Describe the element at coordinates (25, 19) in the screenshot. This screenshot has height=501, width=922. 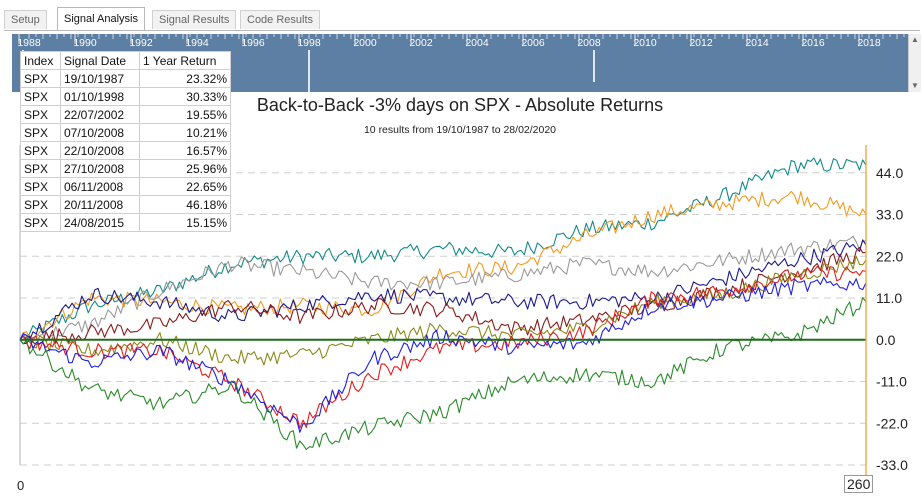
I see `tab-setup: Setup` at that location.